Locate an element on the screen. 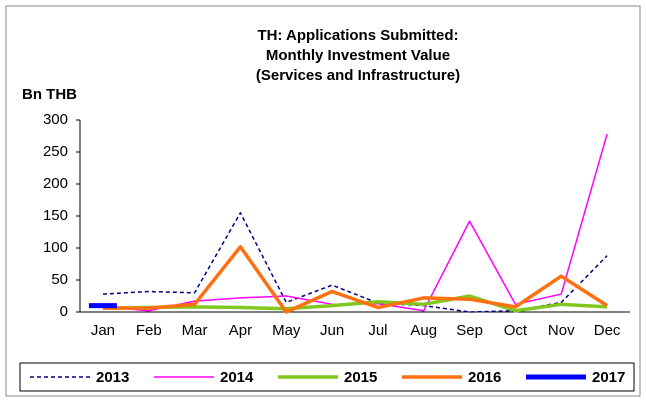  x-tick-label: Jul is located at coordinates (377, 330).